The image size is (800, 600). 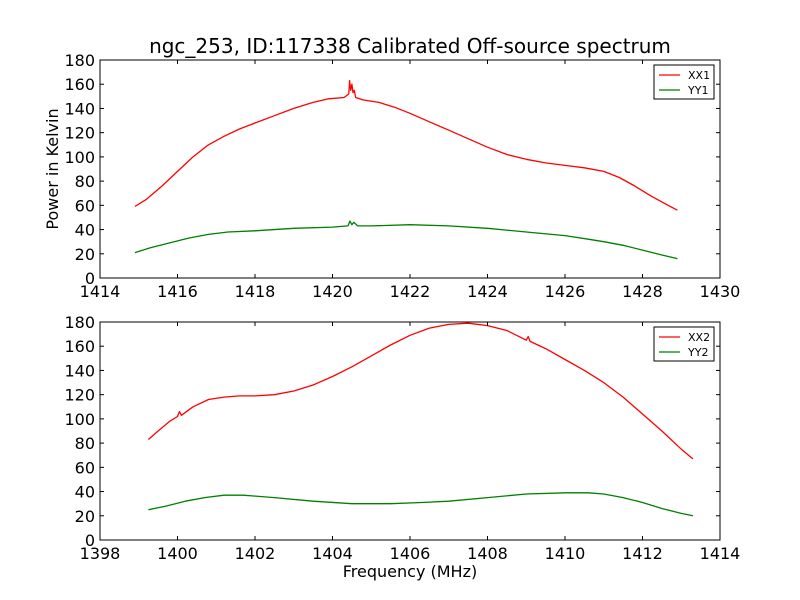 What do you see at coordinates (52, 168) in the screenshot?
I see `y-axis-label: Power in Kelvin` at bounding box center [52, 168].